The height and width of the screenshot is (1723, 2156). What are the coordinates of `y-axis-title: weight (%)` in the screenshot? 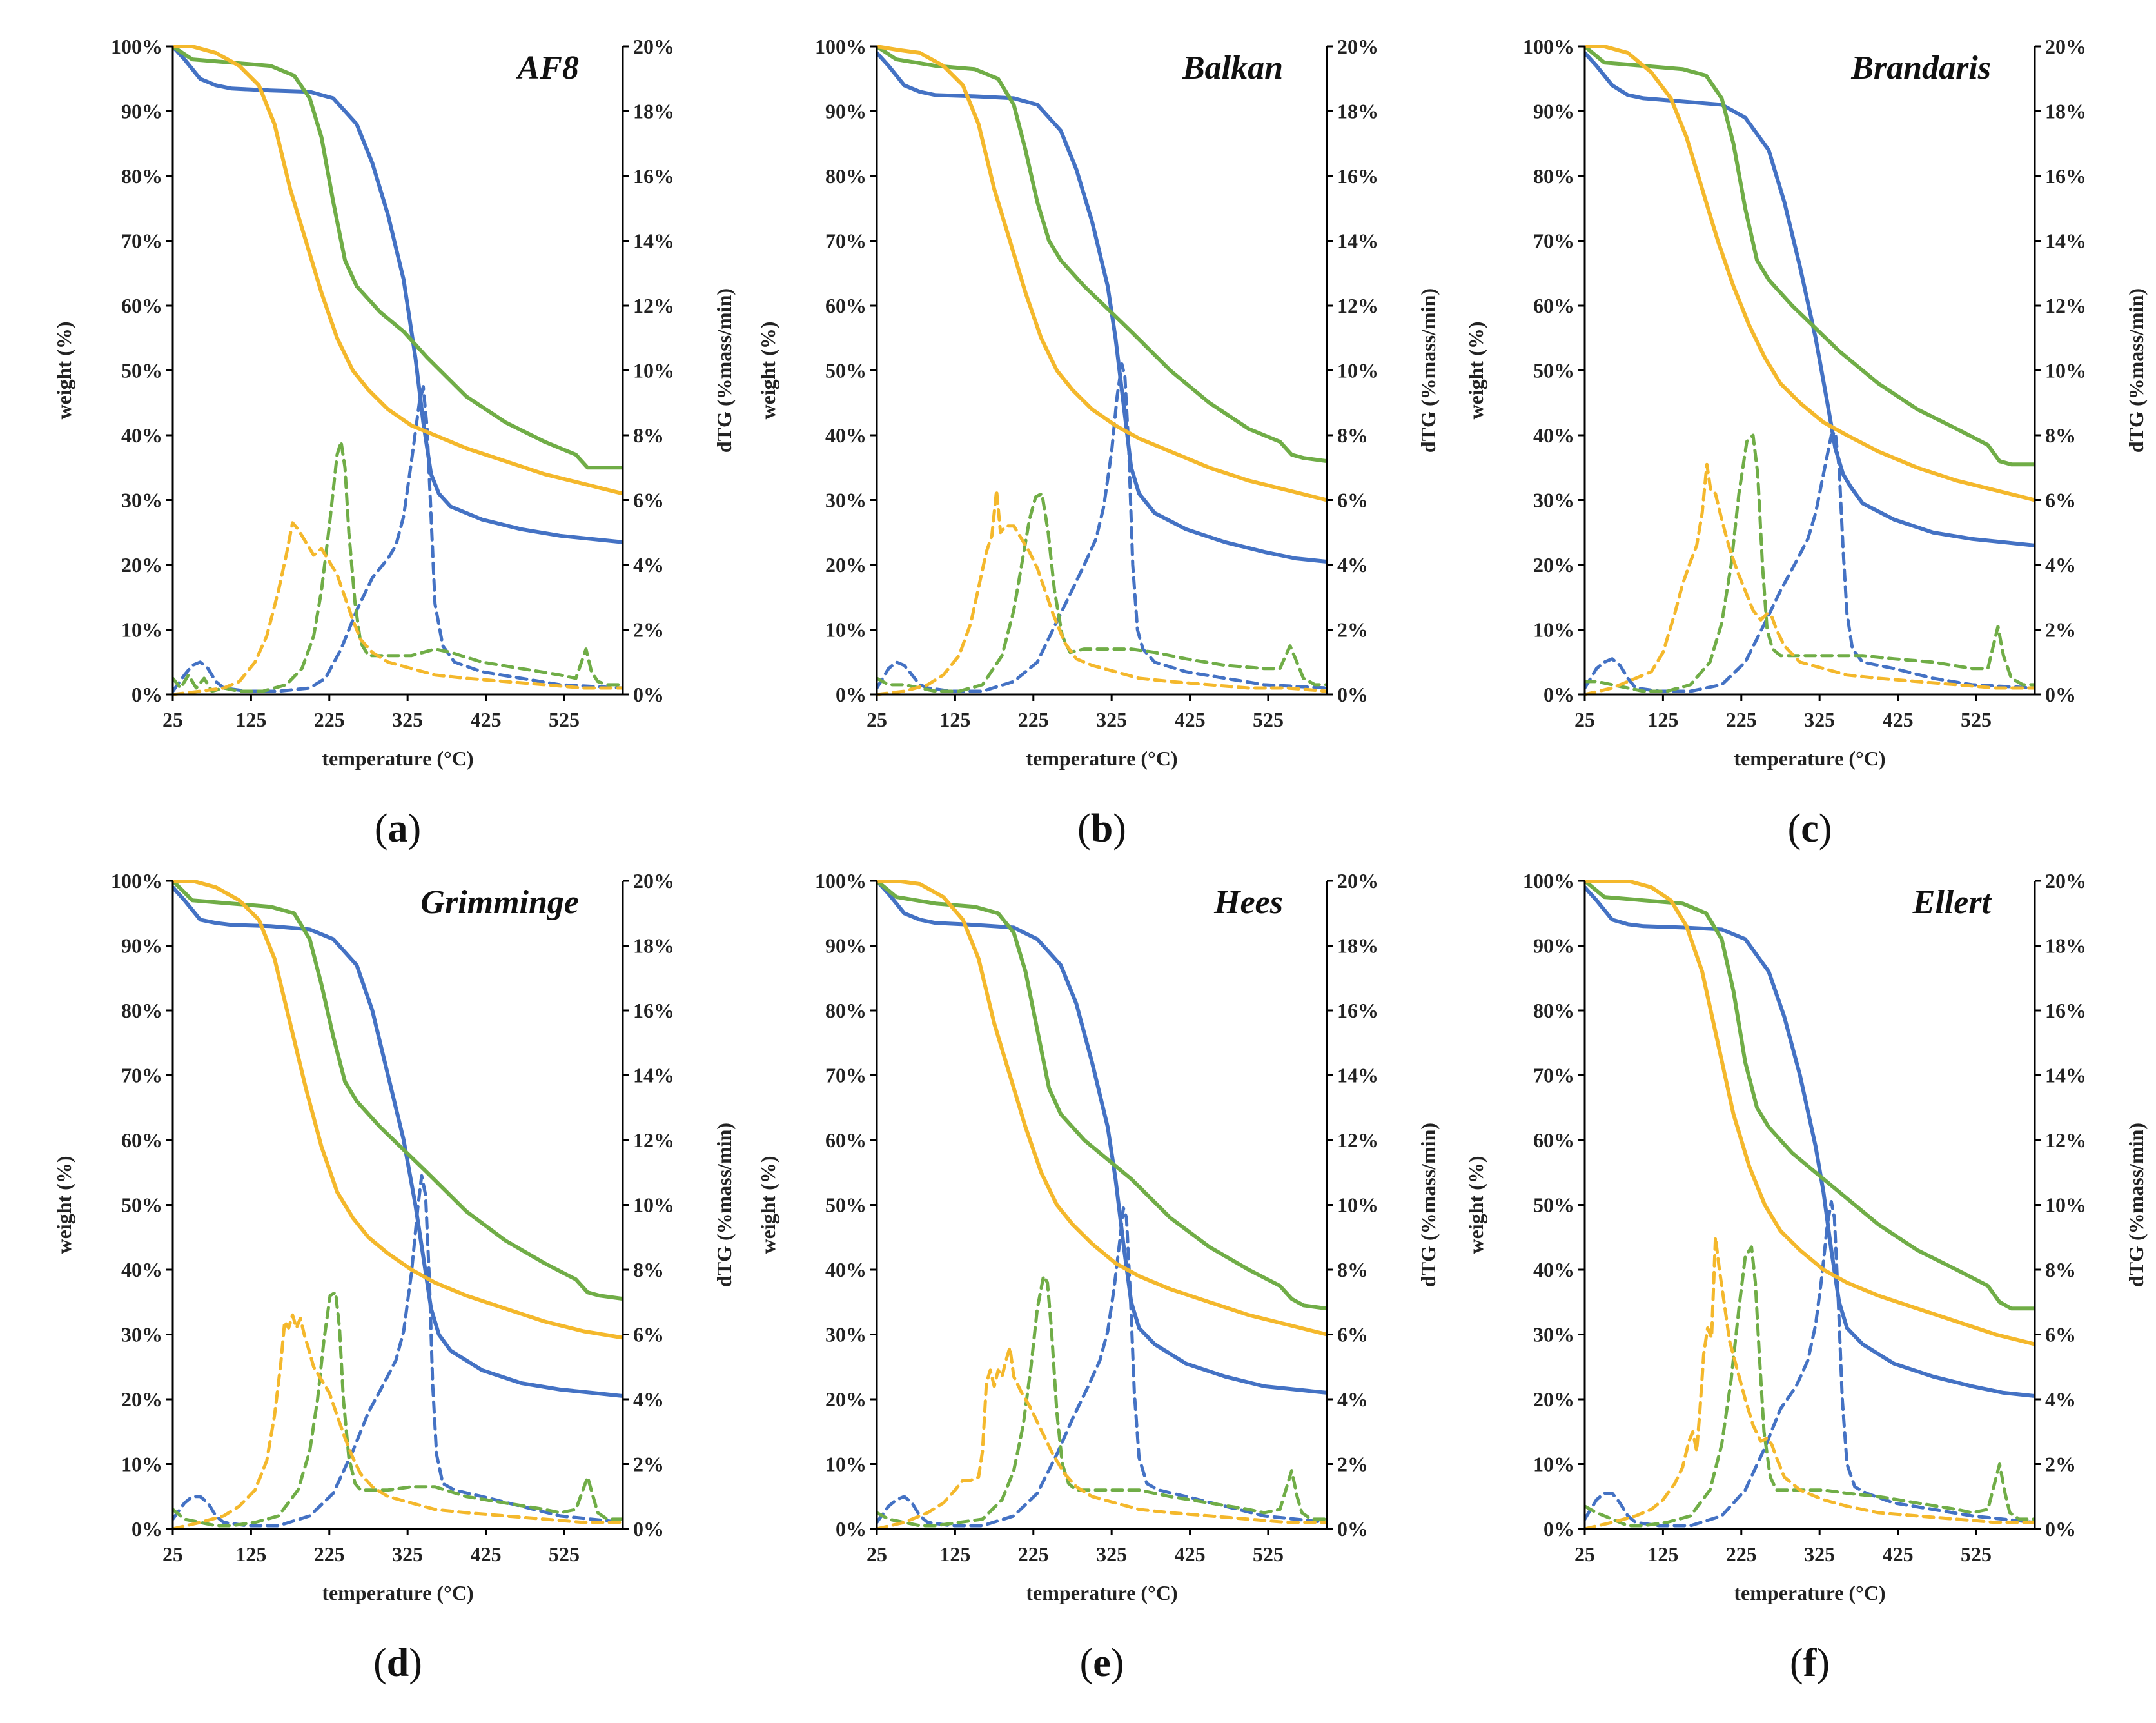 It's located at (1475, 371).